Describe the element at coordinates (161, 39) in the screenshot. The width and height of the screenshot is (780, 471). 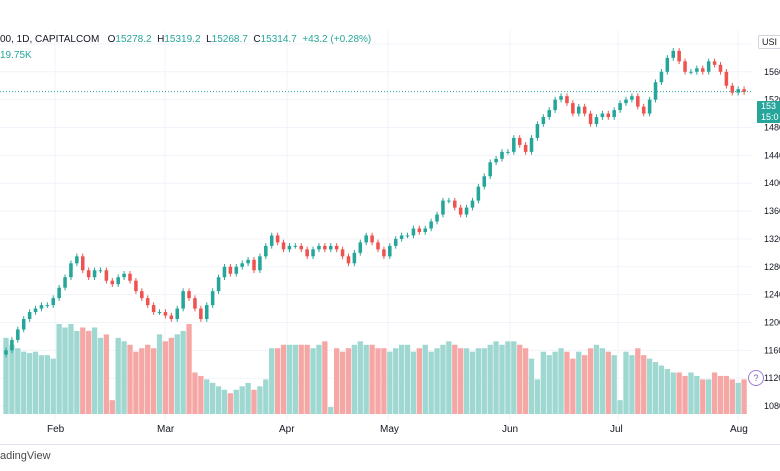
I see `high-label: H` at that location.